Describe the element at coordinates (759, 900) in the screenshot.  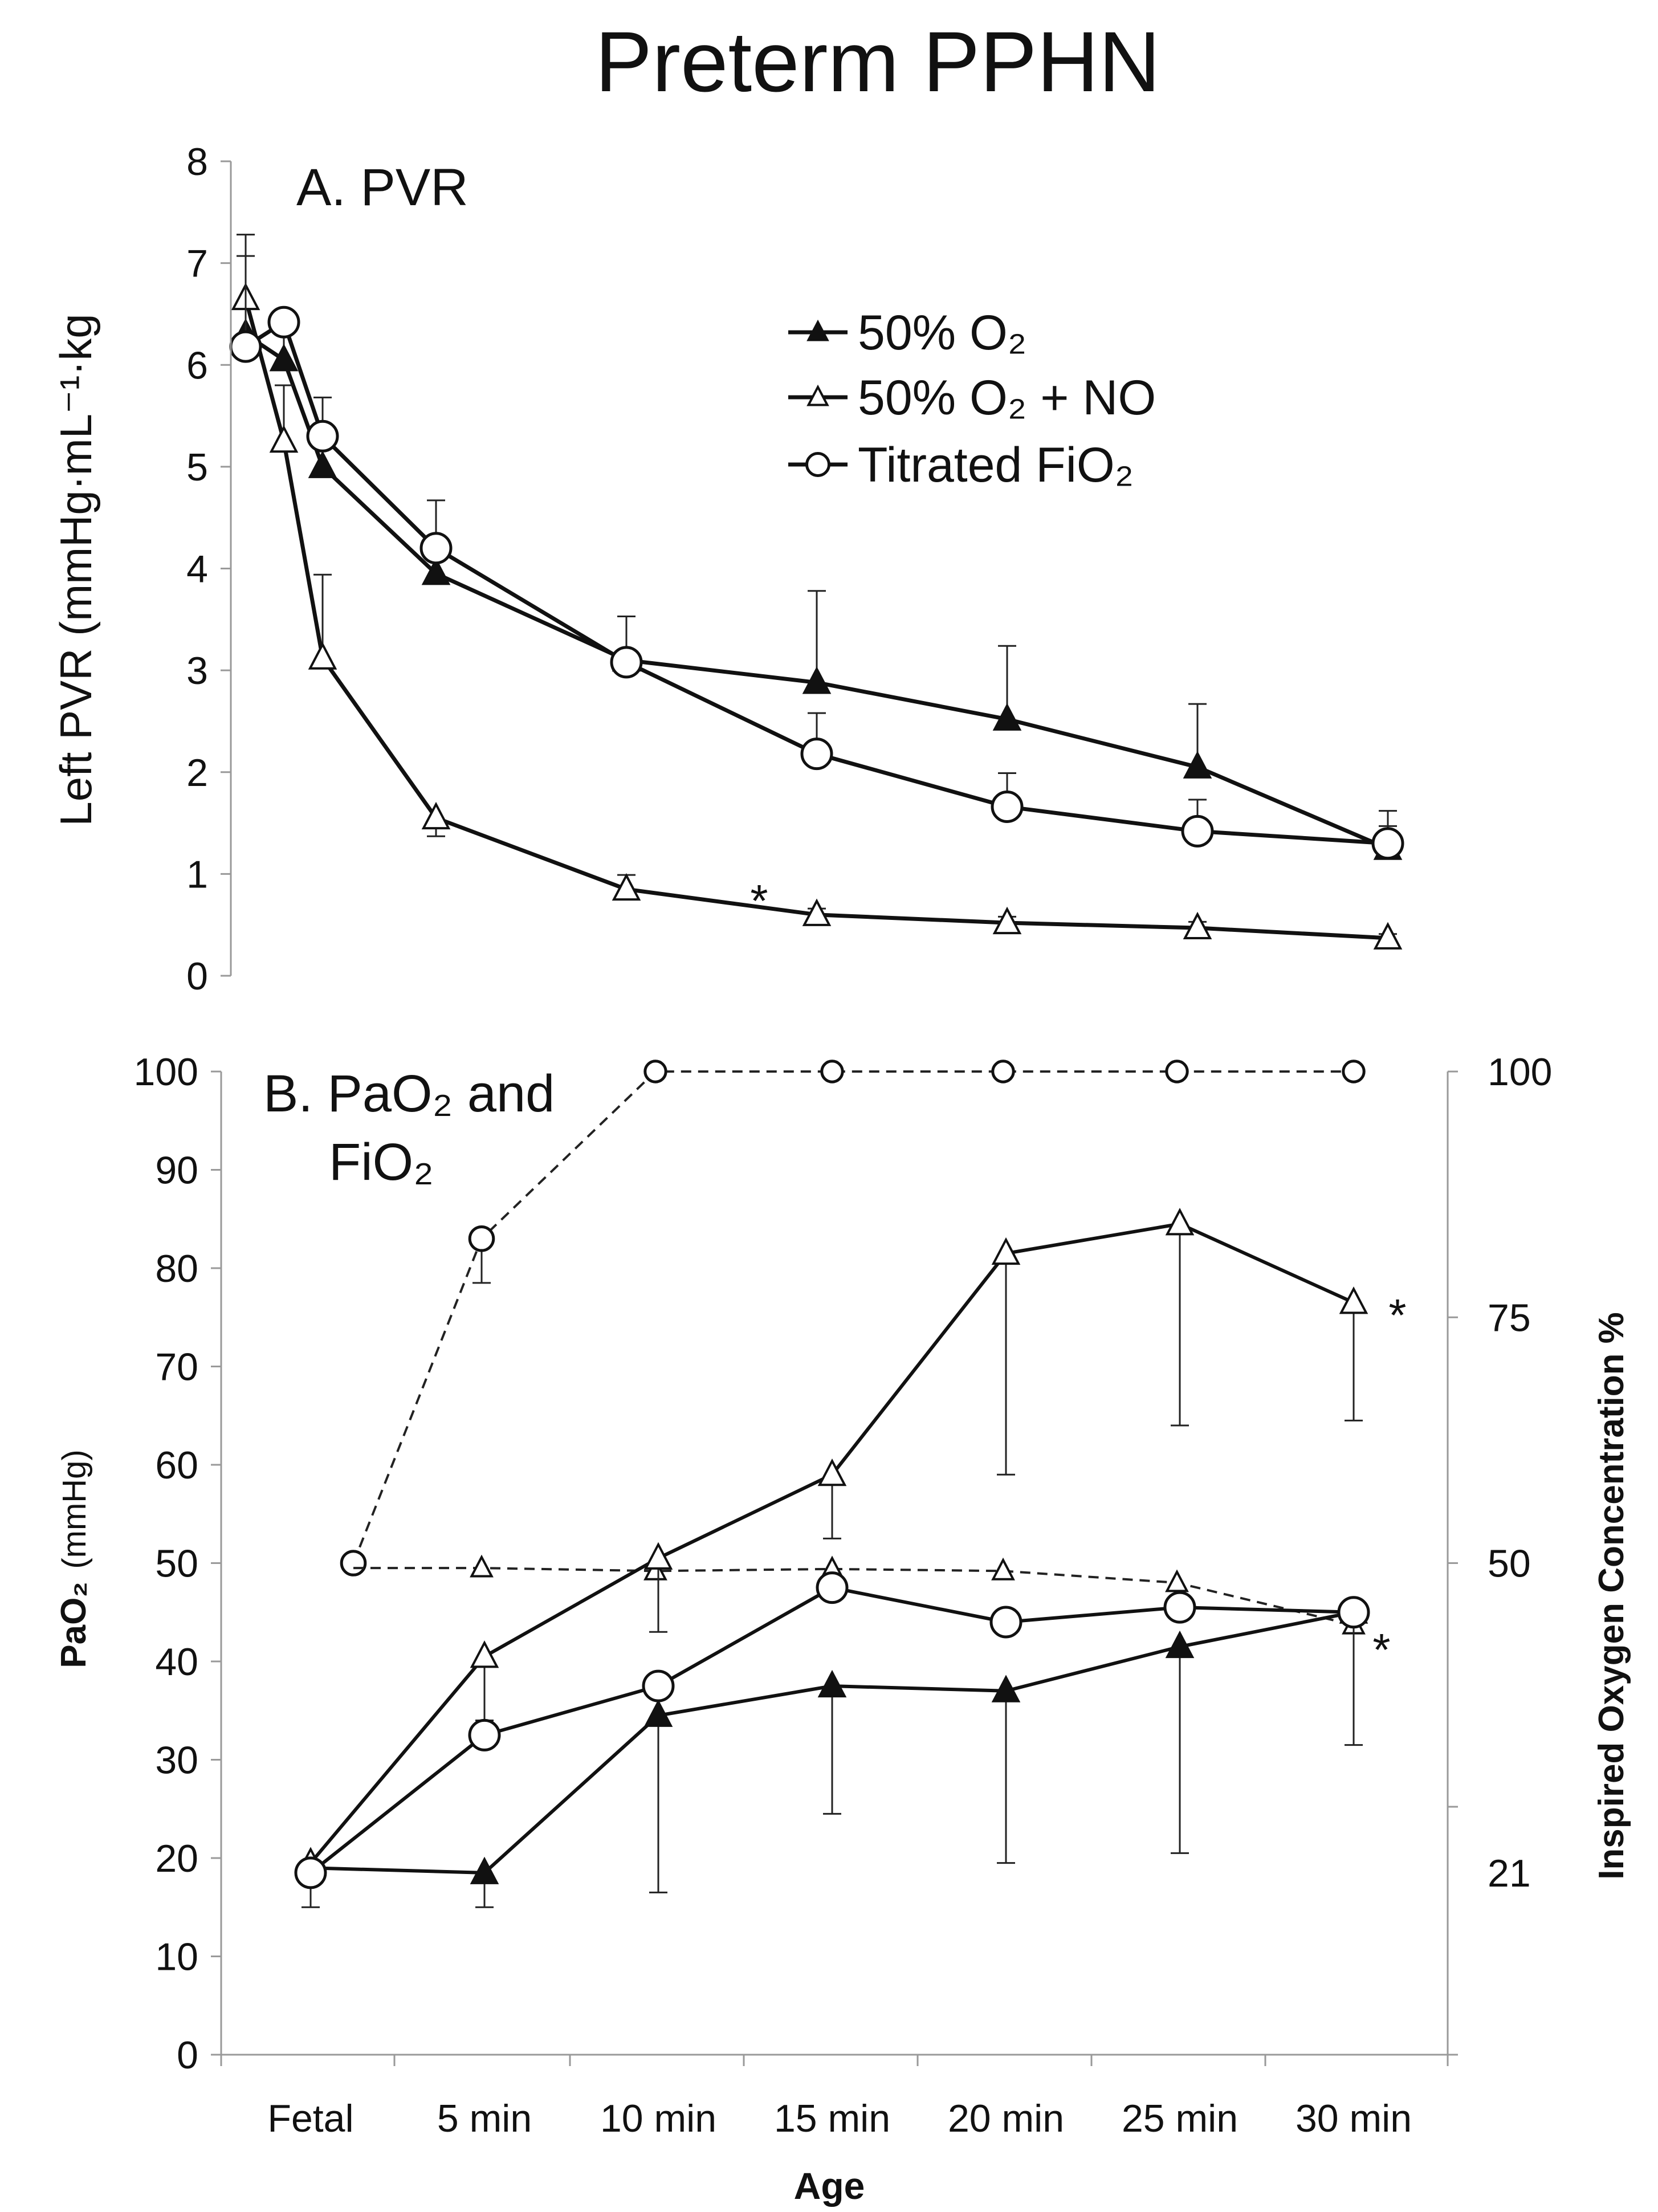
I see `panel-a-significance-asterisk: *` at that location.